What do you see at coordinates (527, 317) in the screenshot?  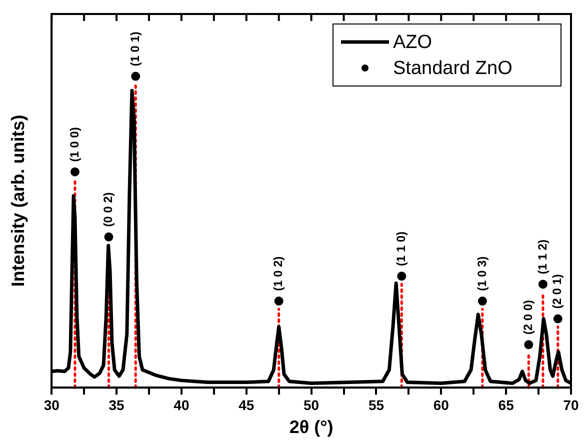 I see `annotation: (2 0 0)` at bounding box center [527, 317].